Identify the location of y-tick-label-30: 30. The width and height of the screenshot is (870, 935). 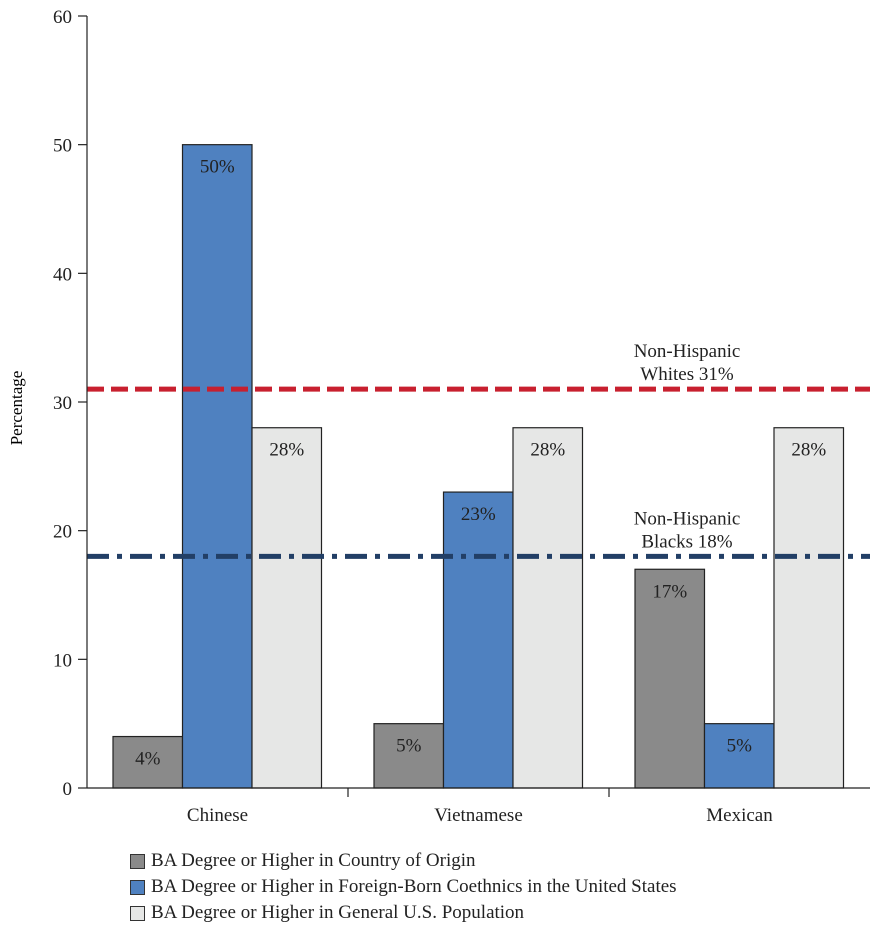
(62, 403).